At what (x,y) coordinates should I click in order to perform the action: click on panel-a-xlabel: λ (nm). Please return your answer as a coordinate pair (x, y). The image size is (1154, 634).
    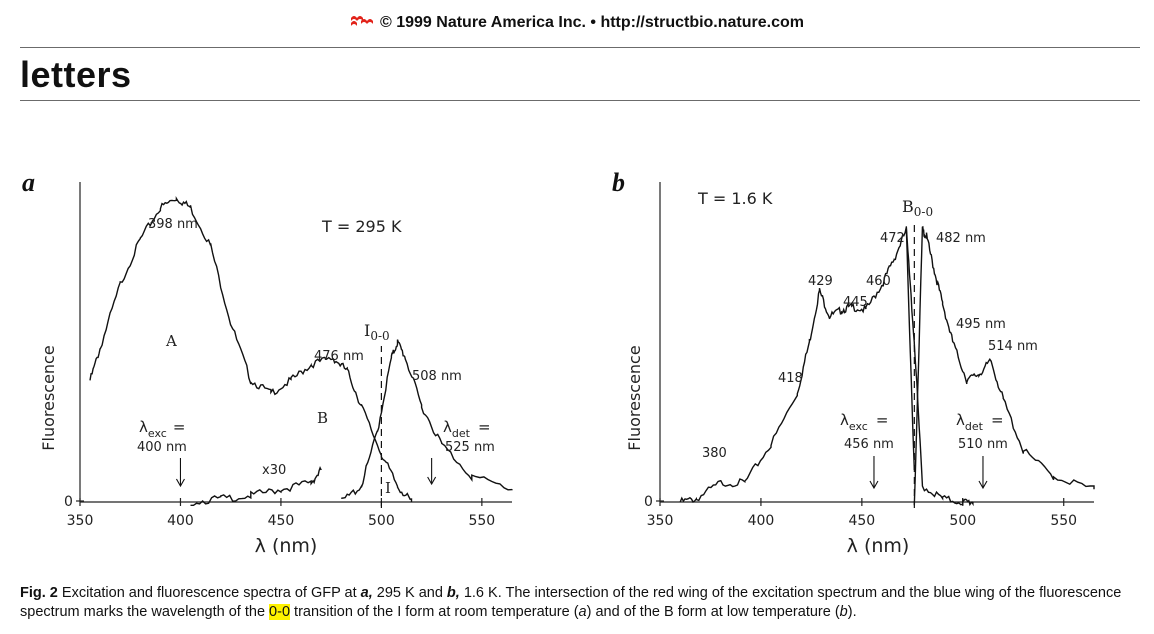
    Looking at the image, I should click on (286, 546).